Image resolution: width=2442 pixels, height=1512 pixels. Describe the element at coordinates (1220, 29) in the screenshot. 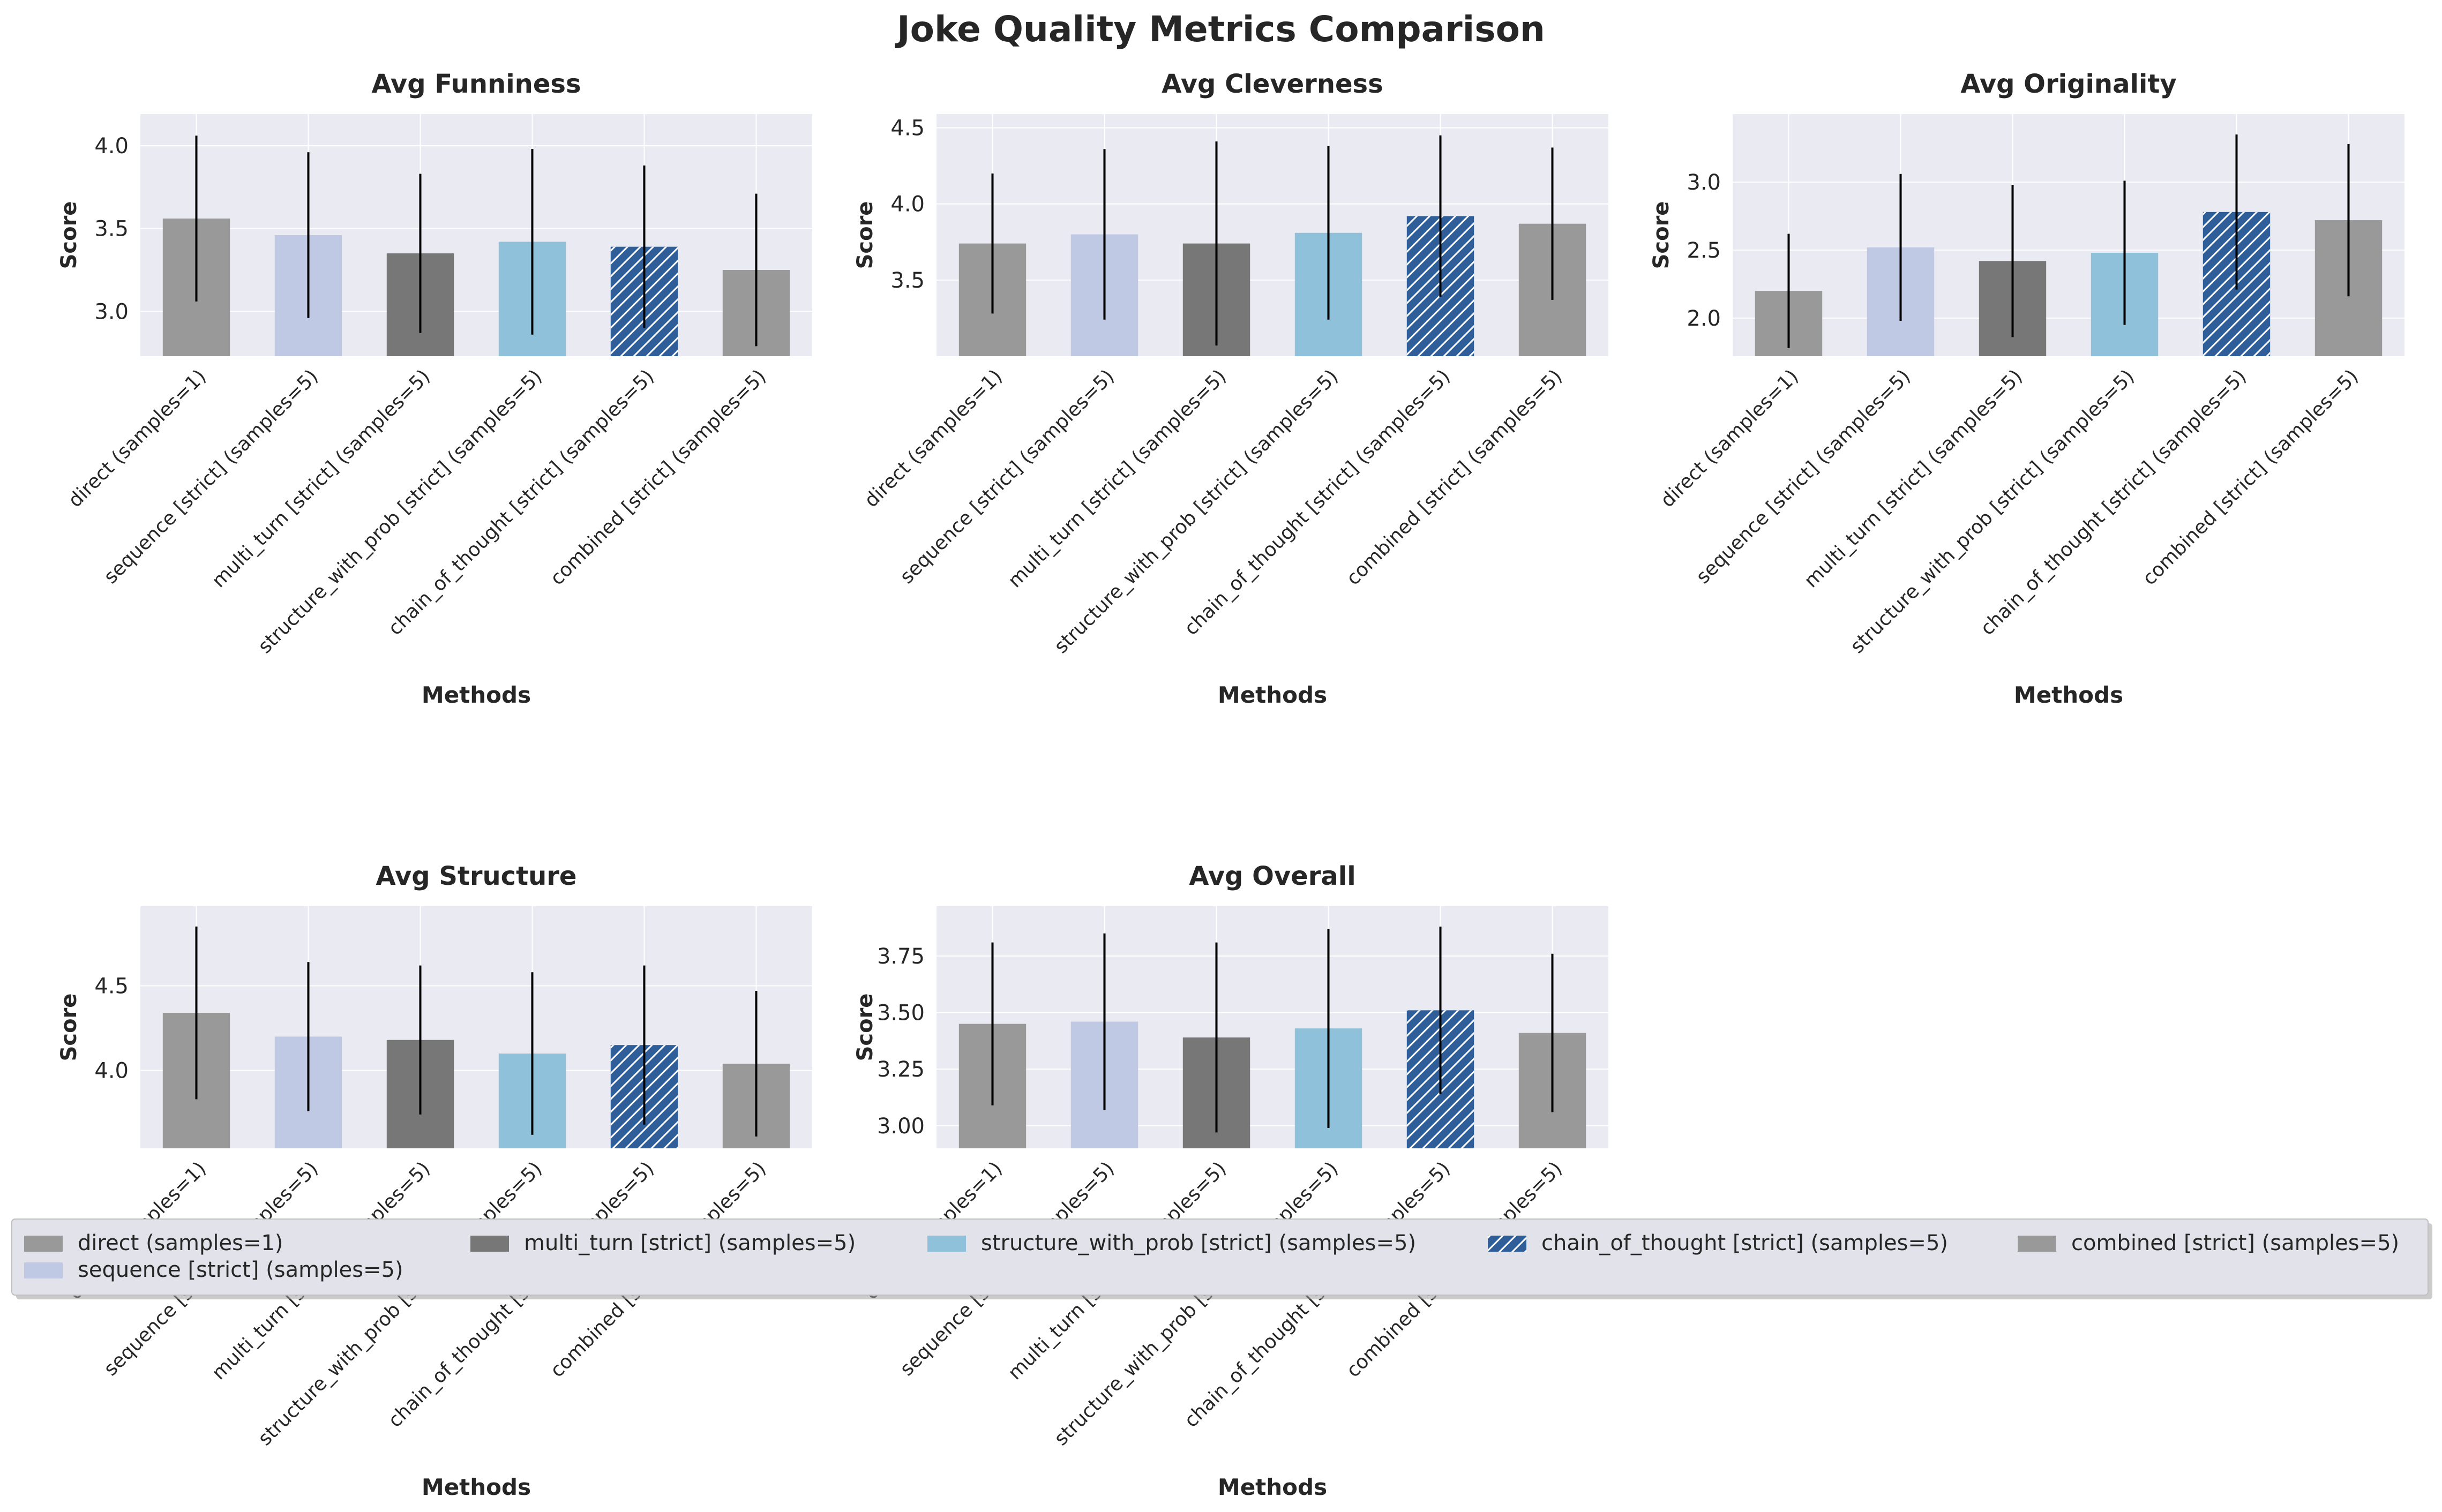

I see `figure-title: Joke Quality Metrics Comparison` at that location.